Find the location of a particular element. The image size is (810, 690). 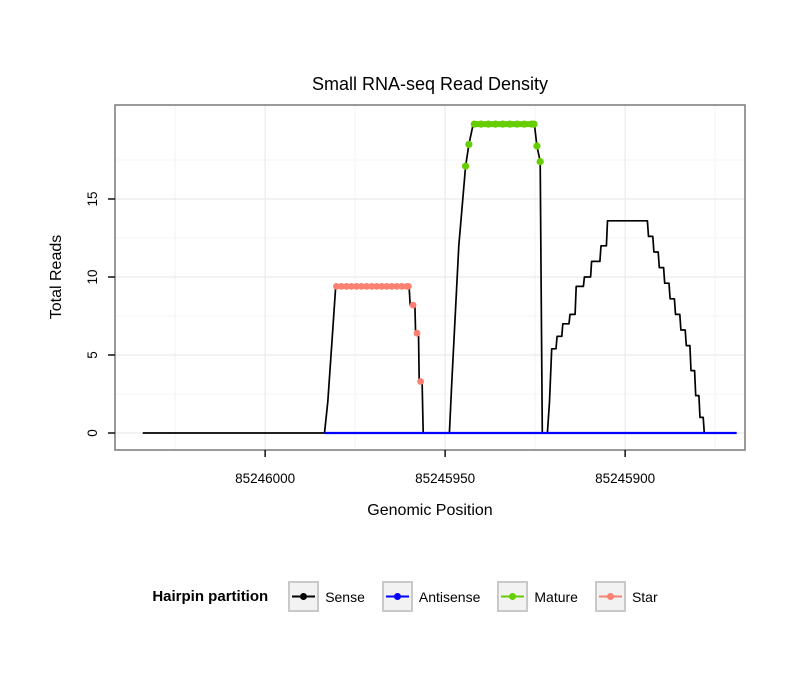

x-tick-label: 85246000 is located at coordinates (265, 478).